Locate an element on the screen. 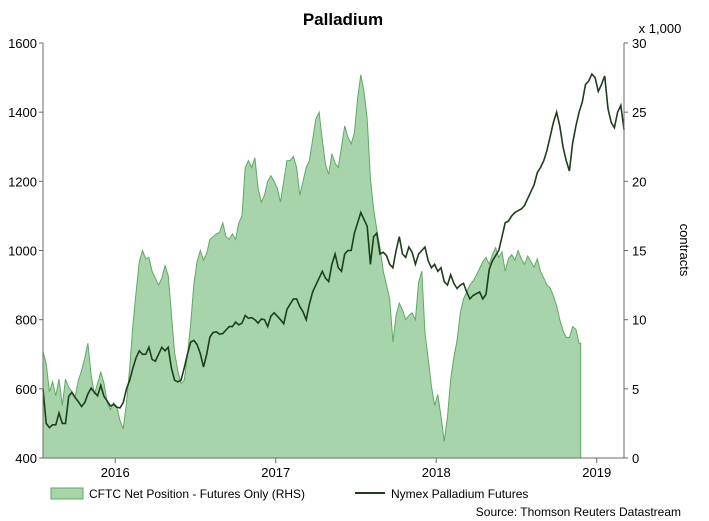 The width and height of the screenshot is (709, 521). left-axis-ticks: 400 600 800 1000 1200 1400 1600 is located at coordinates (25, 251).